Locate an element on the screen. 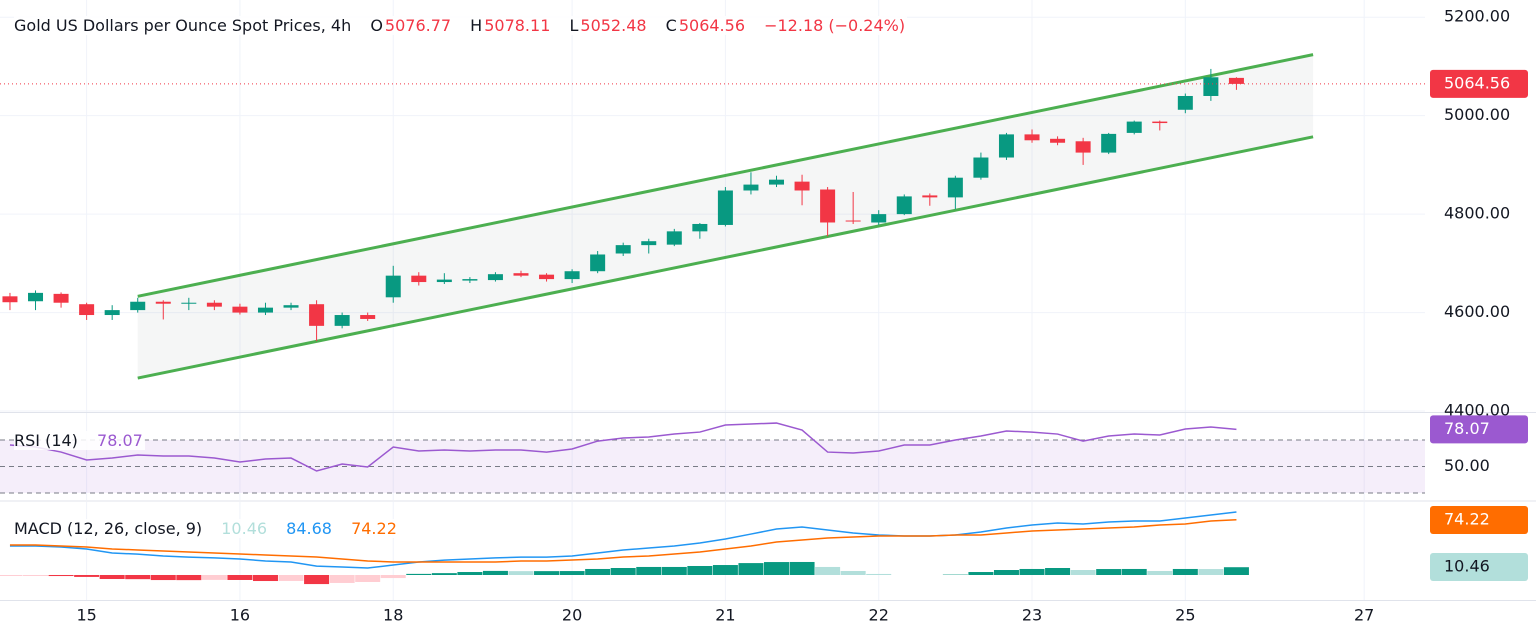  y-tick-label: 4800.00 is located at coordinates (1477, 213).